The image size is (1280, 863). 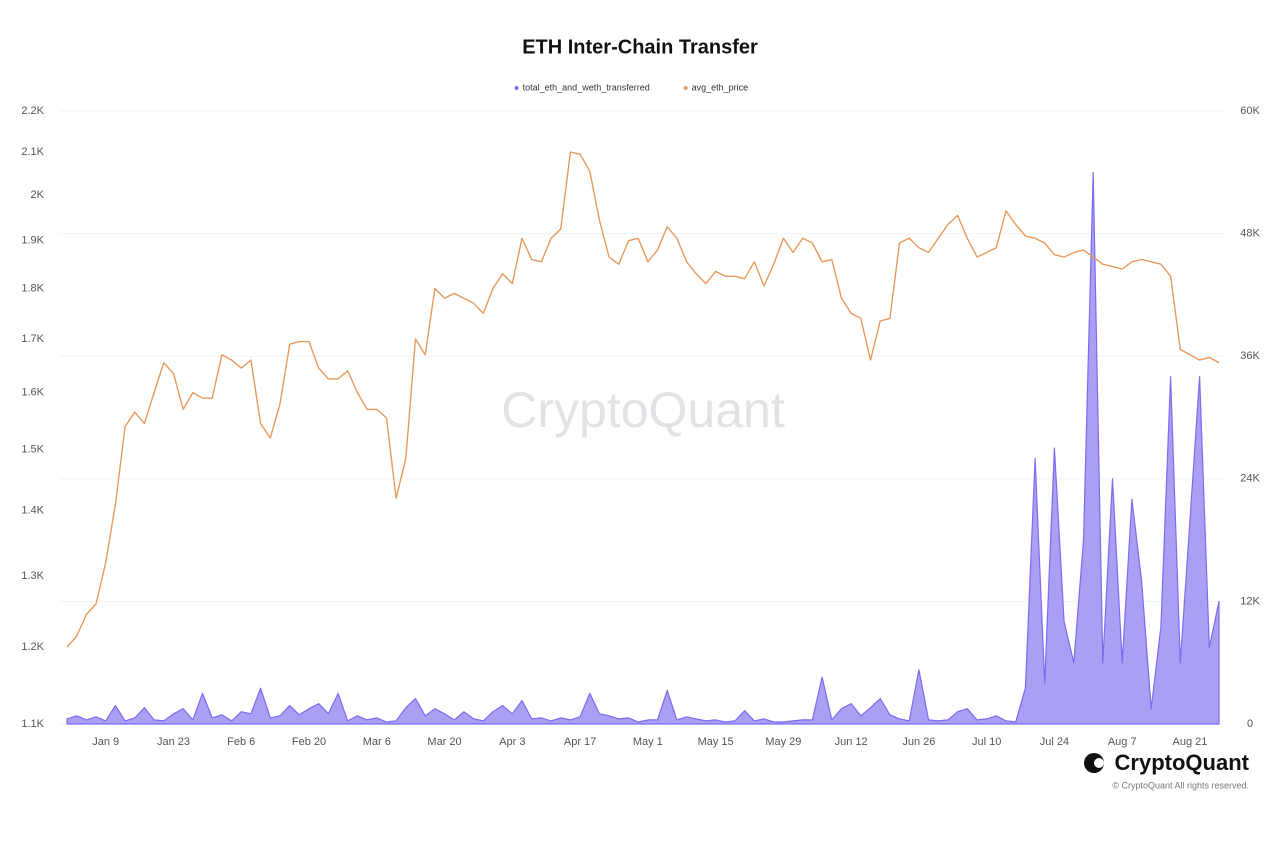 What do you see at coordinates (1250, 601) in the screenshot?
I see `y2-tick-label: 12K` at bounding box center [1250, 601].